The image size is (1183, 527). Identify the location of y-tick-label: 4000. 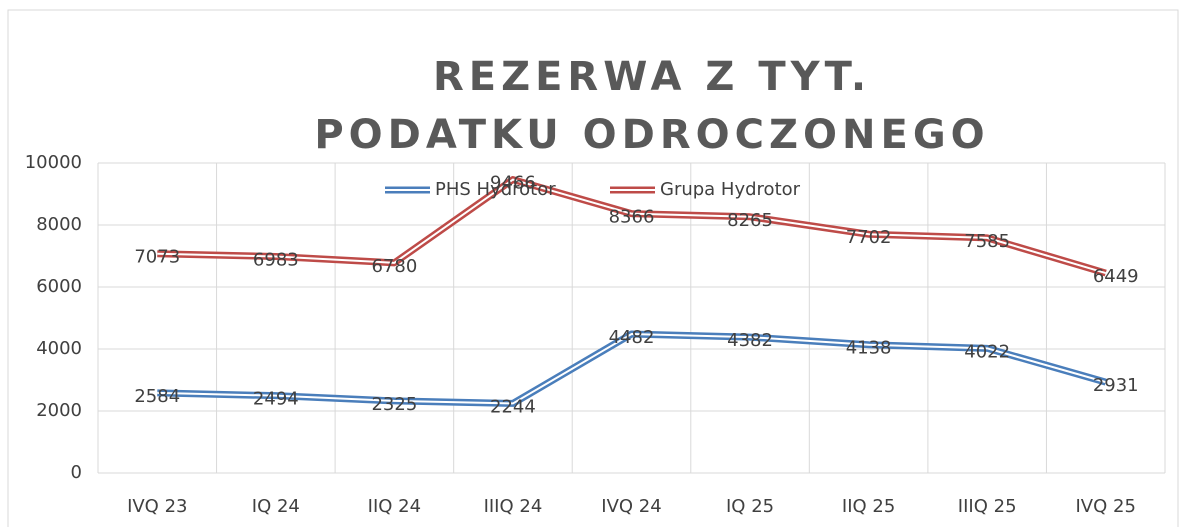
(59, 348).